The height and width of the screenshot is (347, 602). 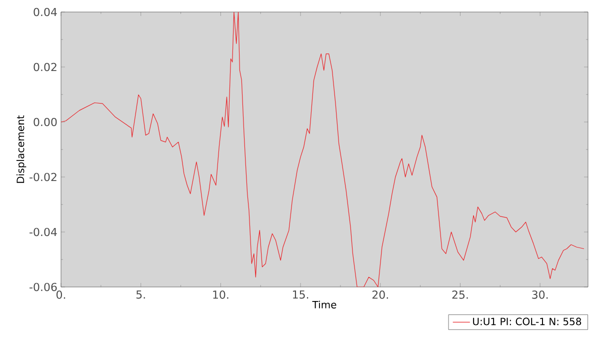 I want to click on x-tick-label: 25., so click(x=460, y=294).